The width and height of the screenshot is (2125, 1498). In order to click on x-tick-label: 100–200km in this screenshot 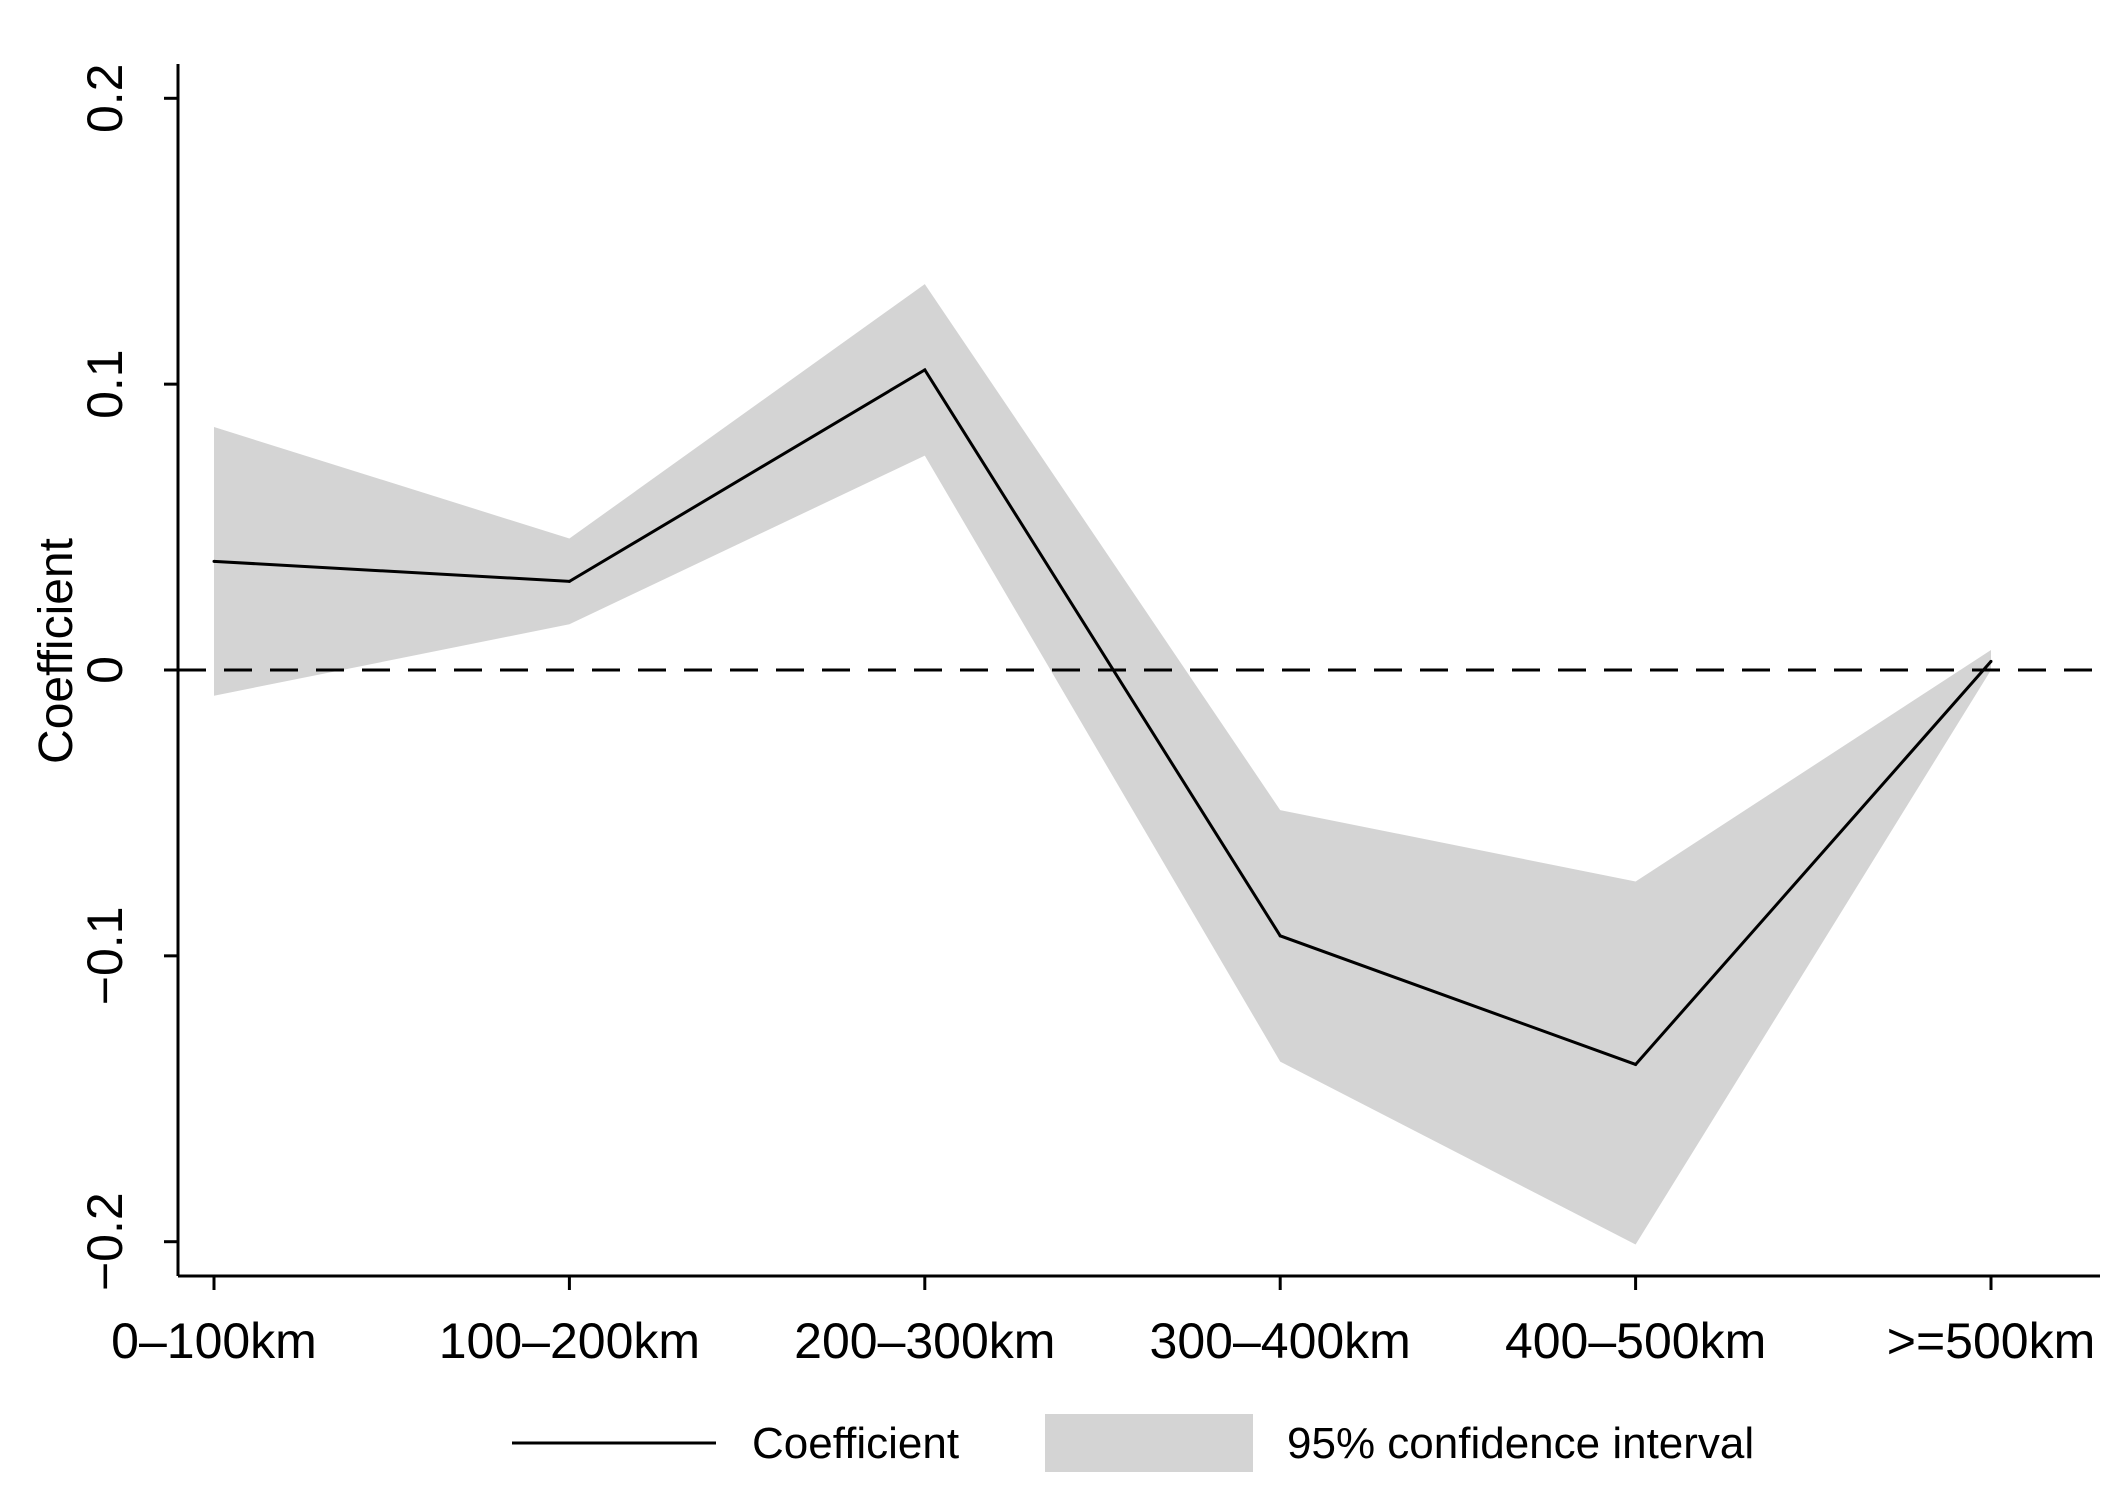, I will do `click(569, 1341)`.